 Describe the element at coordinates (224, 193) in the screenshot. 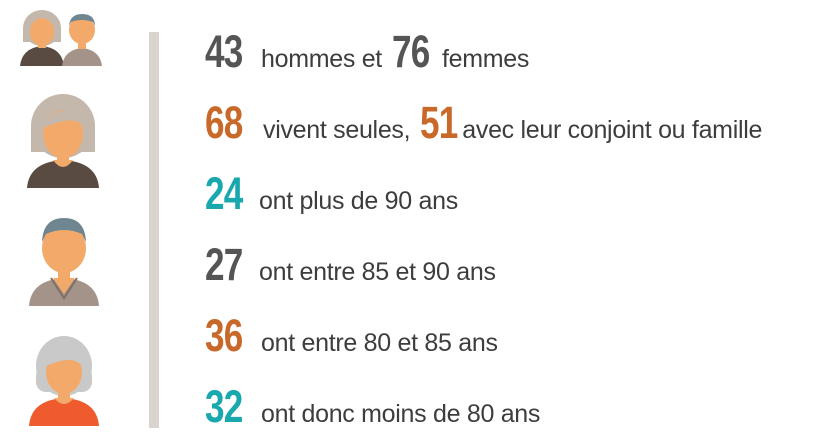

I see `stat-number: 24` at that location.